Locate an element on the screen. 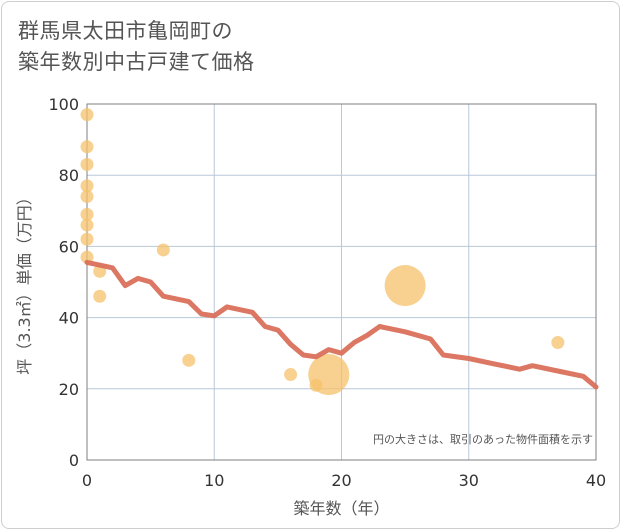 Image resolution: width=621 pixels, height=530 pixels. x-tick-label: 20 is located at coordinates (341, 480).